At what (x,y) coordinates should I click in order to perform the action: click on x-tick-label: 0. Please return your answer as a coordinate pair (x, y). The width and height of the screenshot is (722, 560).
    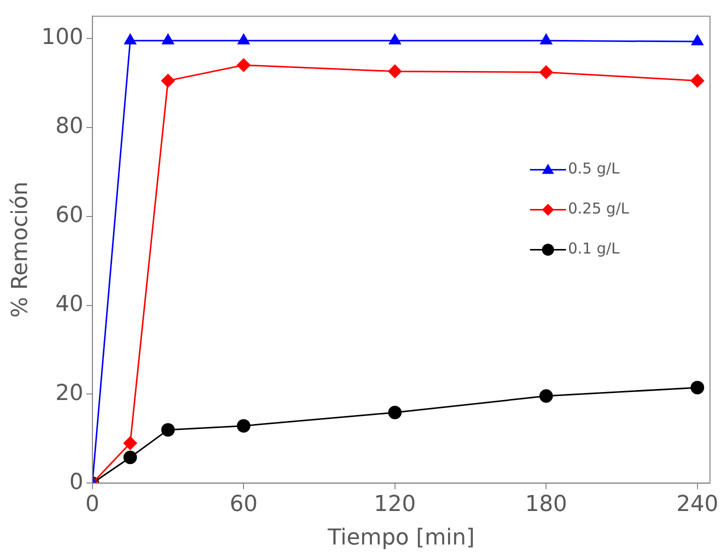
    Looking at the image, I should click on (92, 505).